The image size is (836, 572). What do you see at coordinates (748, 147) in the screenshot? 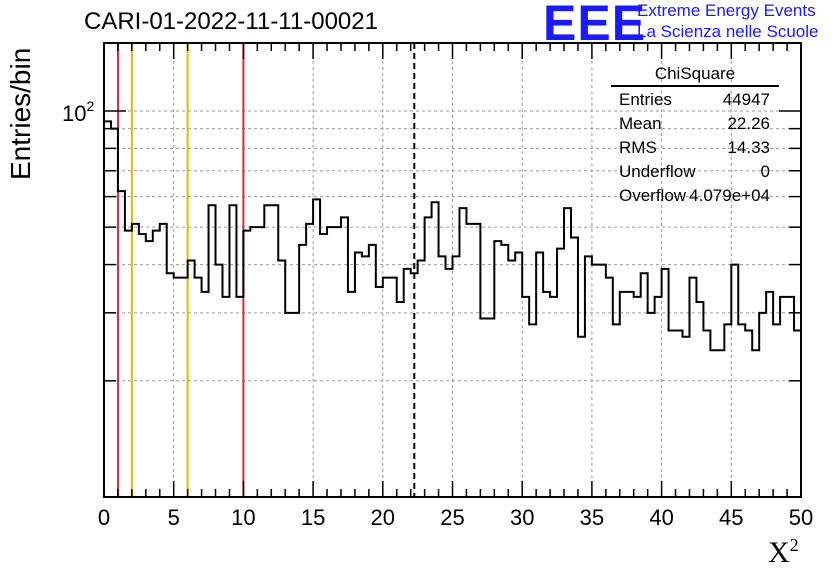
I see `stats-value: 14.33` at bounding box center [748, 147].